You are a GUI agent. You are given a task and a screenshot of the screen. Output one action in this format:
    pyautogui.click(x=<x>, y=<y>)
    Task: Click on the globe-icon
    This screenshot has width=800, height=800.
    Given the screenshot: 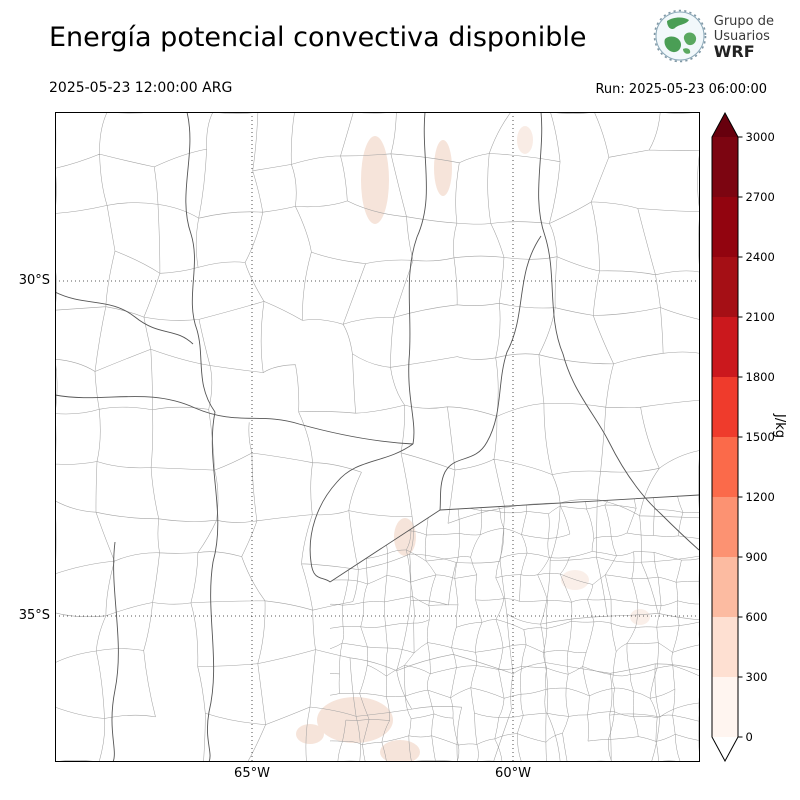 What is the action you would take?
    pyautogui.click(x=680, y=36)
    